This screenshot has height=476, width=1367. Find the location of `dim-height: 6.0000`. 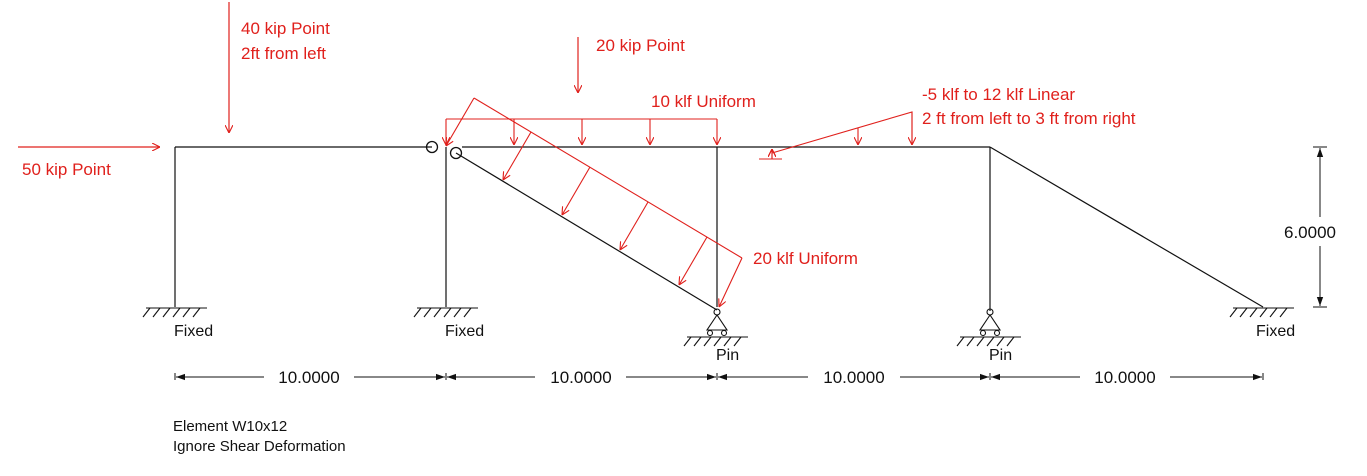

dim-height: 6.0000 is located at coordinates (1310, 232).